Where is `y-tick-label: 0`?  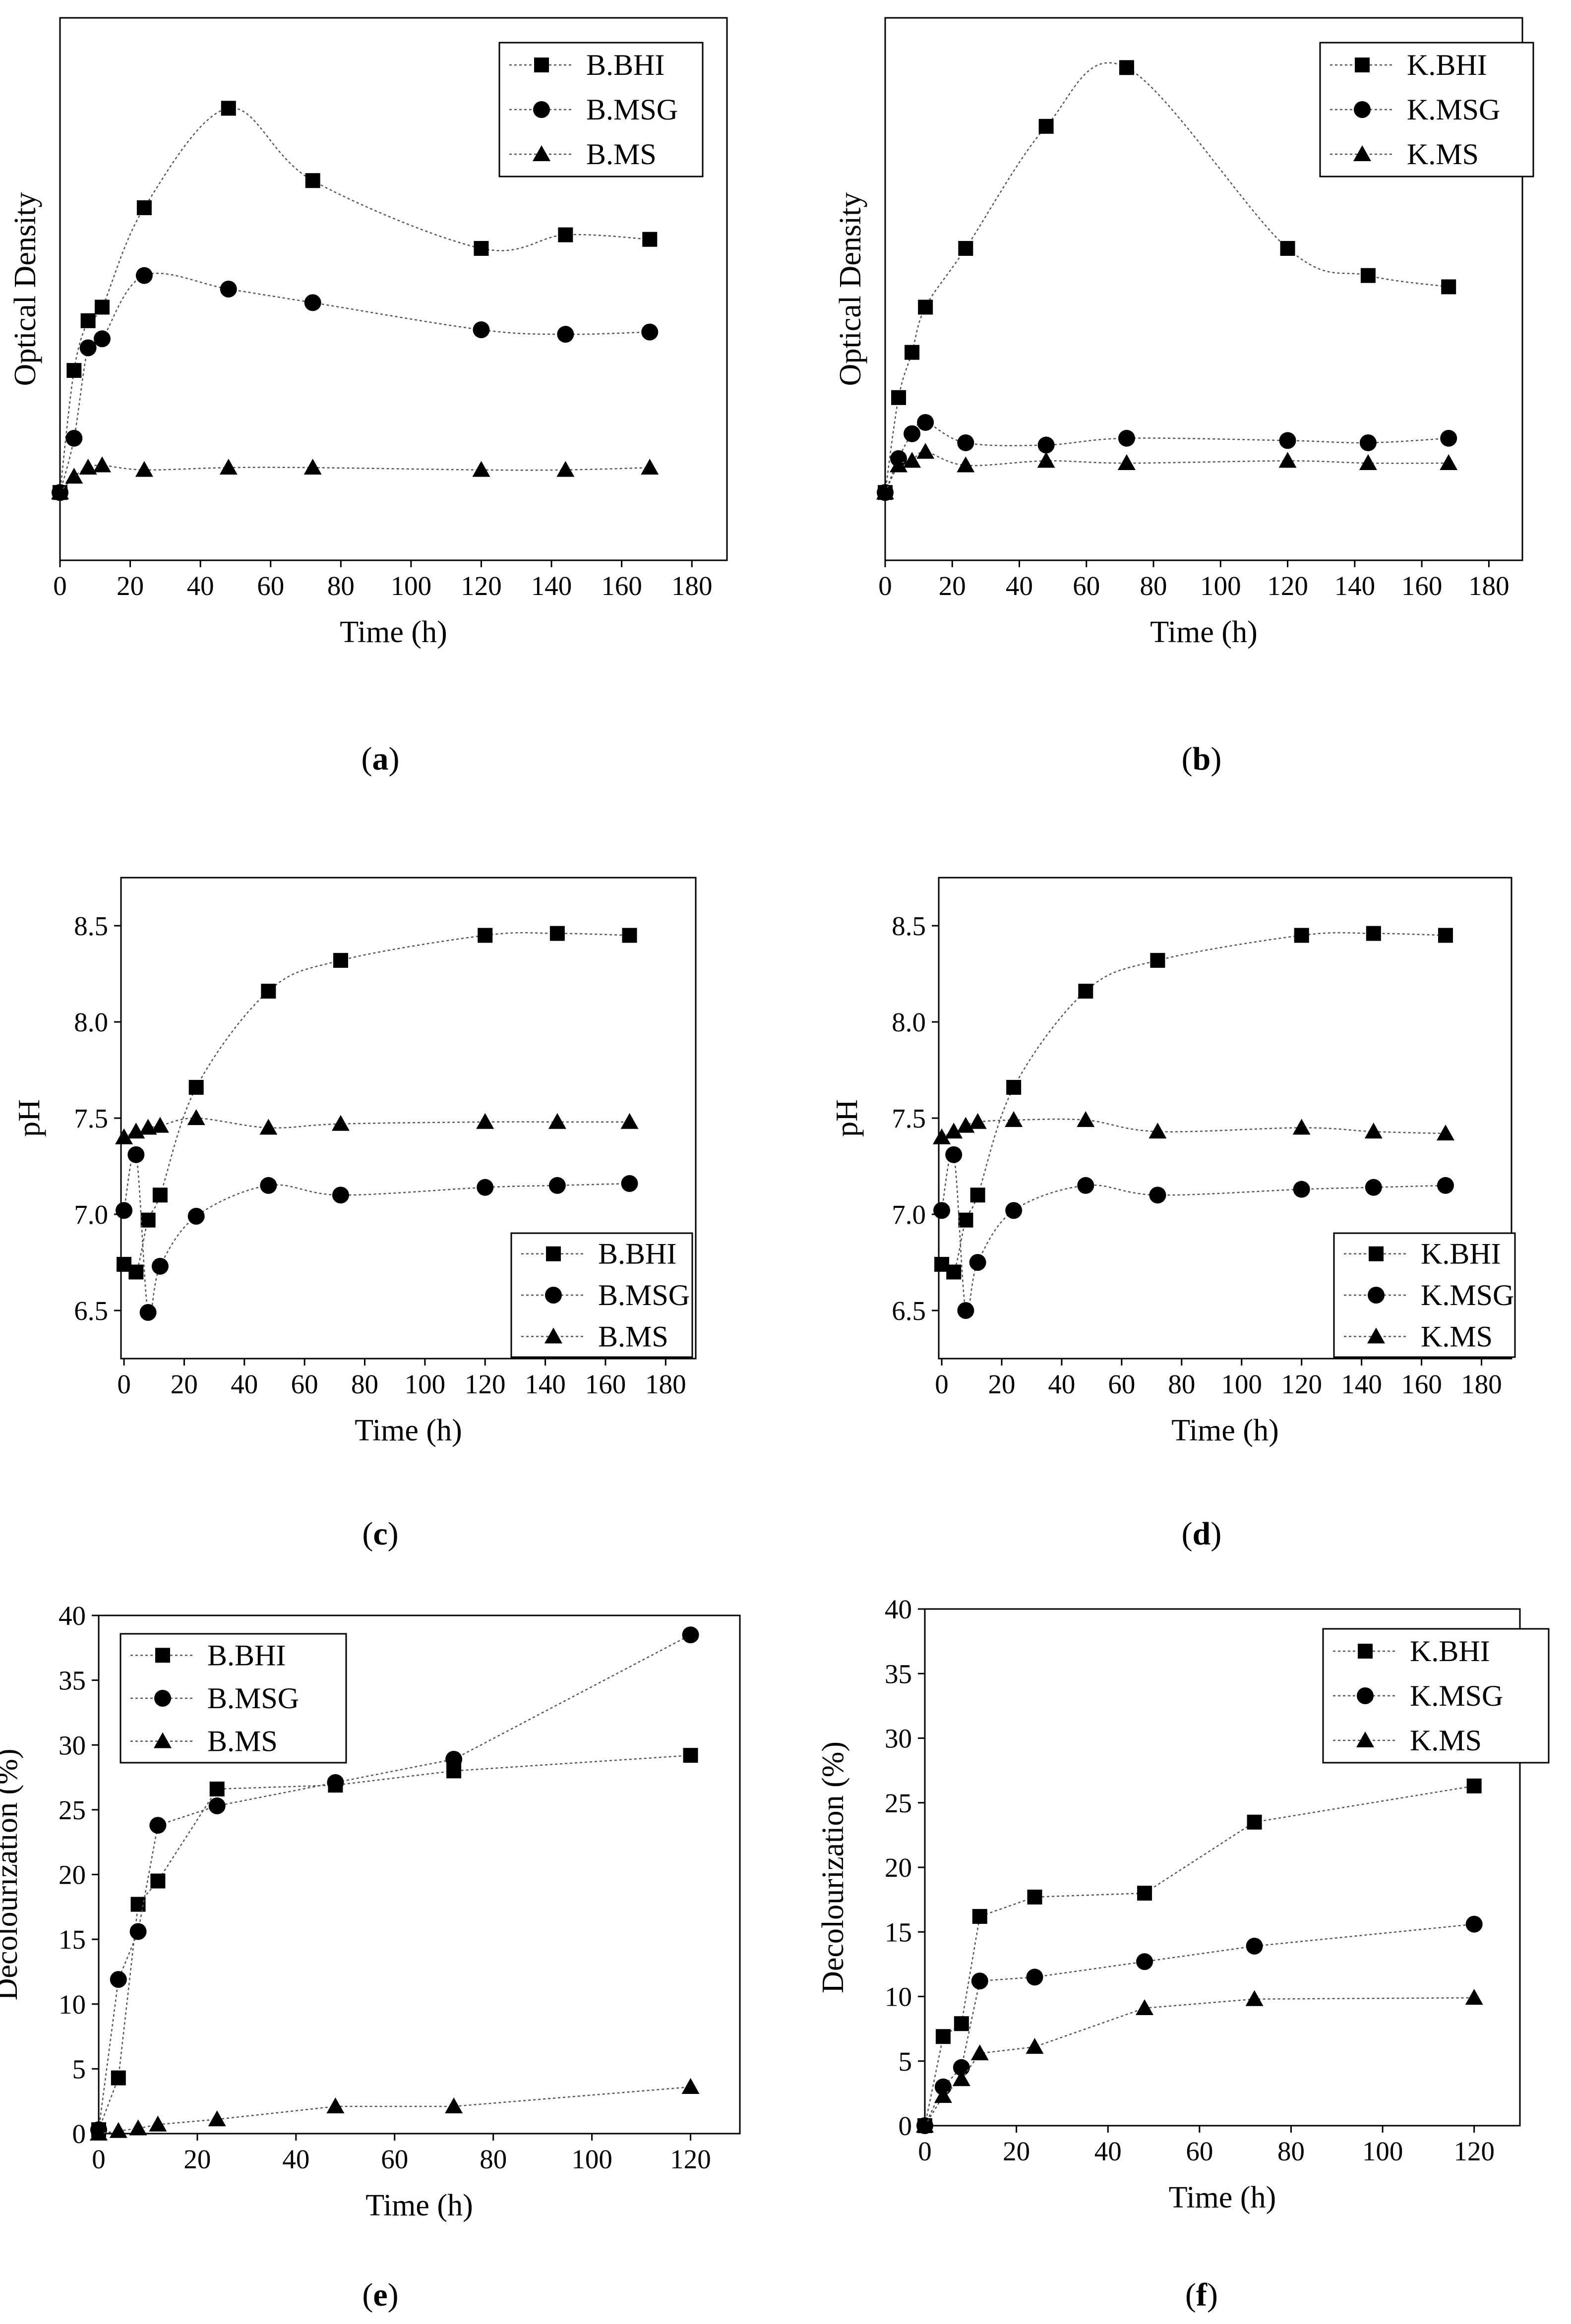
y-tick-label: 0 is located at coordinates (79, 2134).